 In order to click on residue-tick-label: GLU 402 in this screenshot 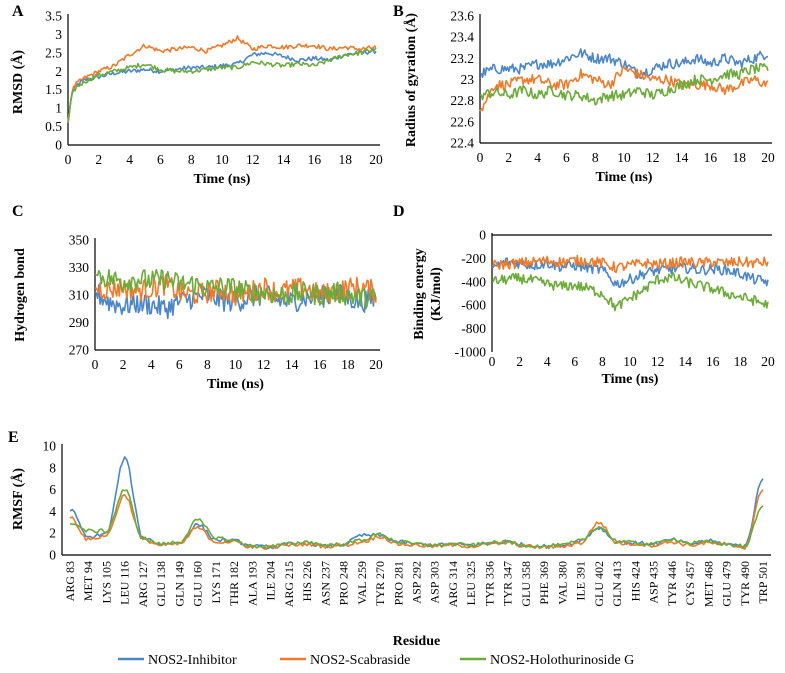, I will do `click(599, 584)`.